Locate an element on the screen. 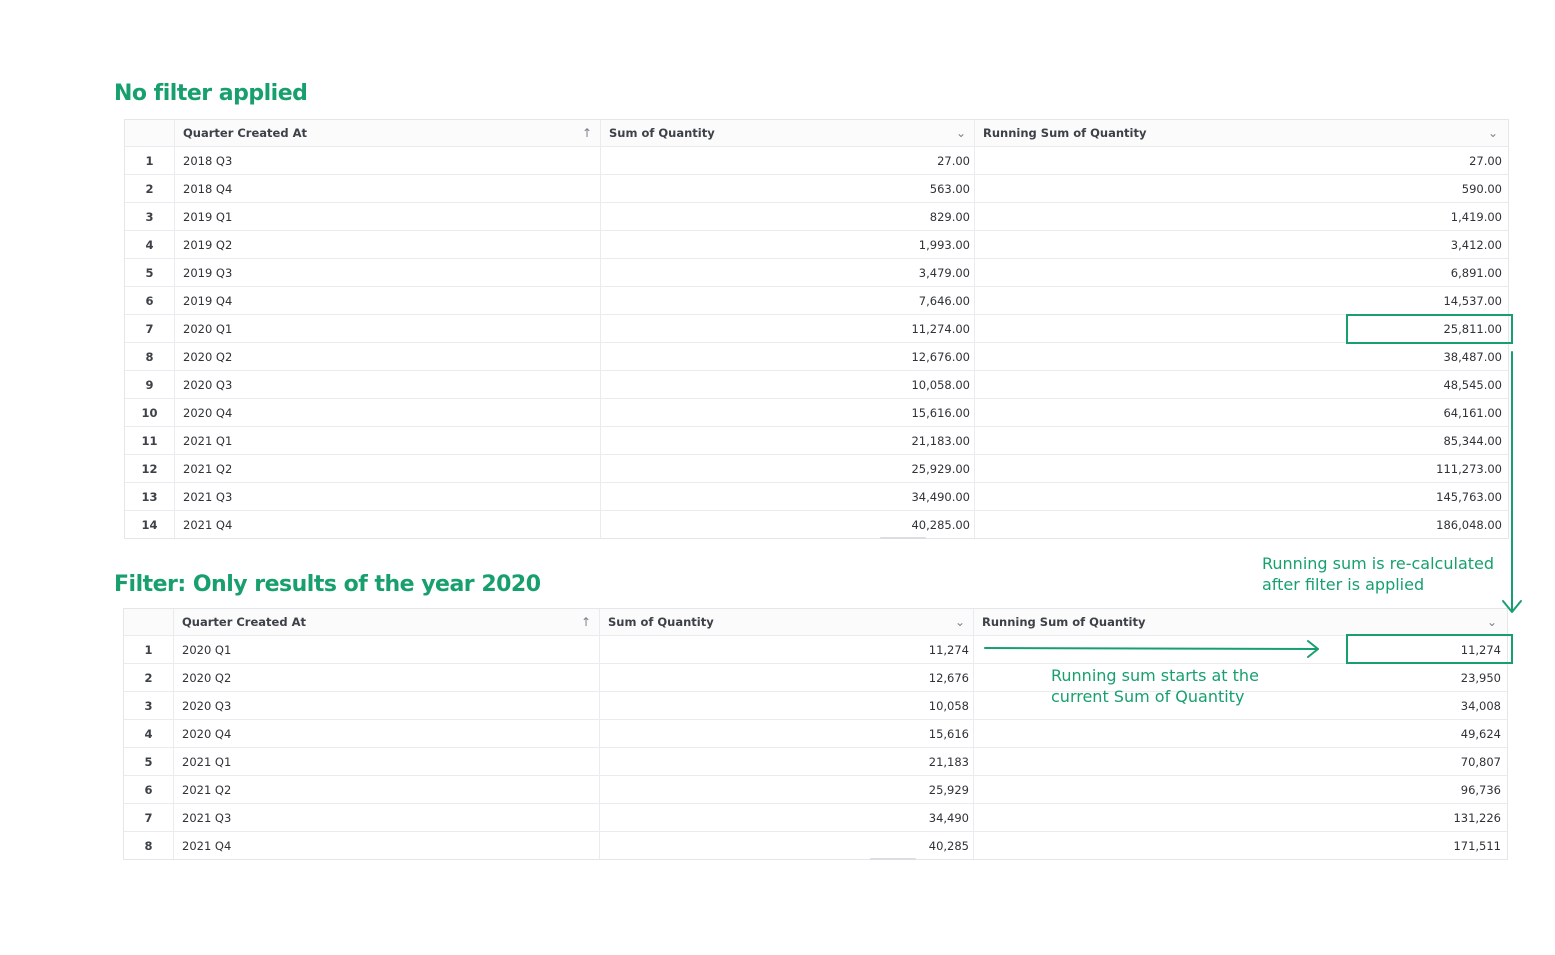 This screenshot has height=955, width=1555. cell-quarter: 2020 Q4 is located at coordinates (387, 412).